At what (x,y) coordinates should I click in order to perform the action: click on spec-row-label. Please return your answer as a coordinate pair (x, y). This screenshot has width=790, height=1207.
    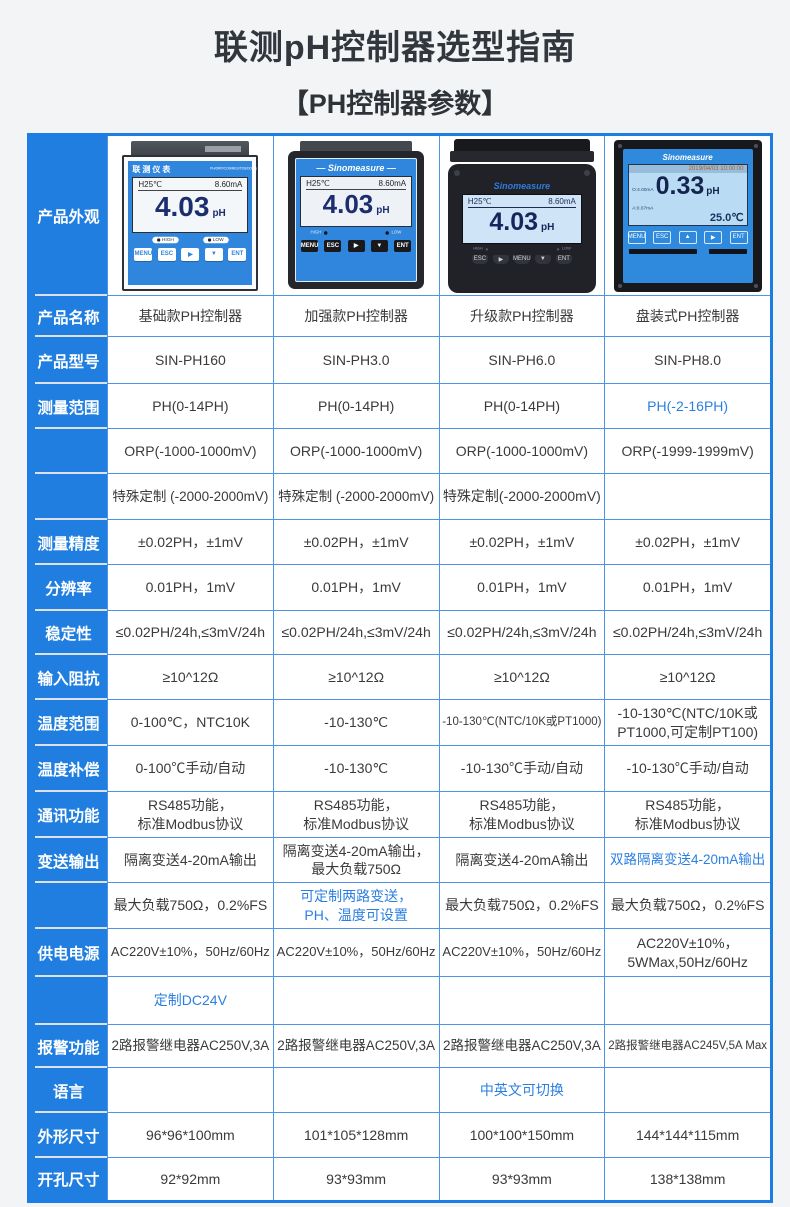
    Looking at the image, I should click on (68, 497).